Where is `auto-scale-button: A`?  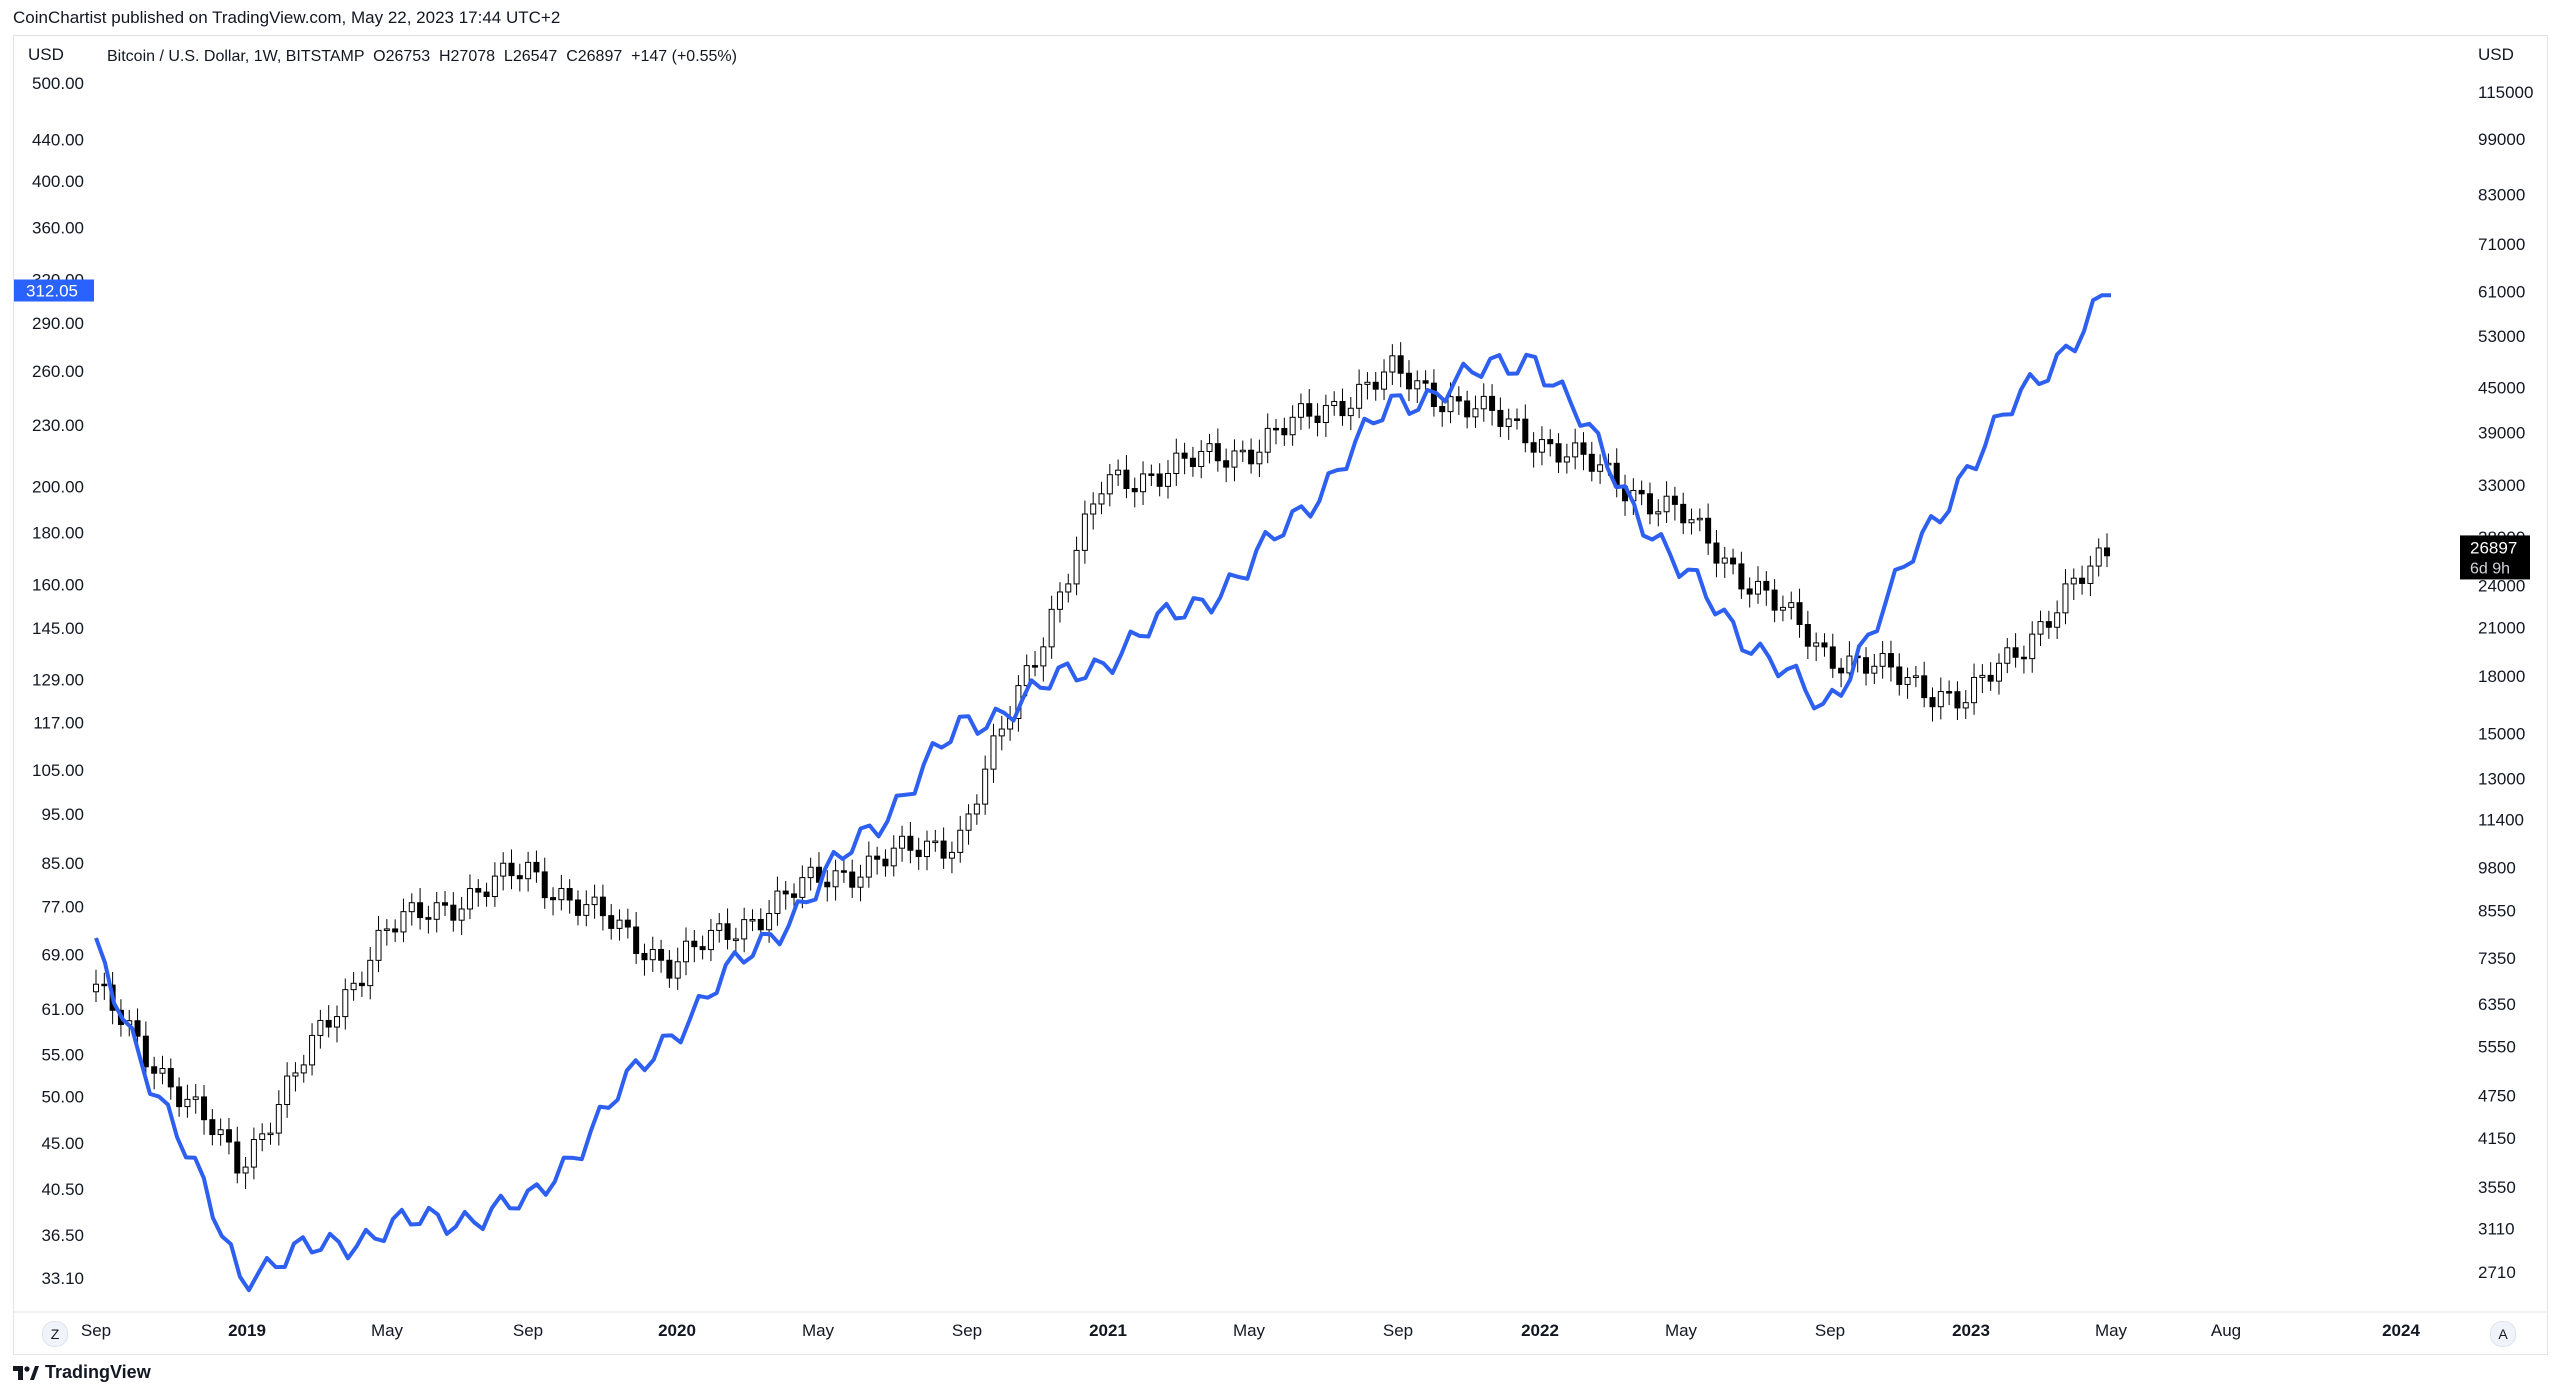
auto-scale-button: A is located at coordinates (2503, 1334).